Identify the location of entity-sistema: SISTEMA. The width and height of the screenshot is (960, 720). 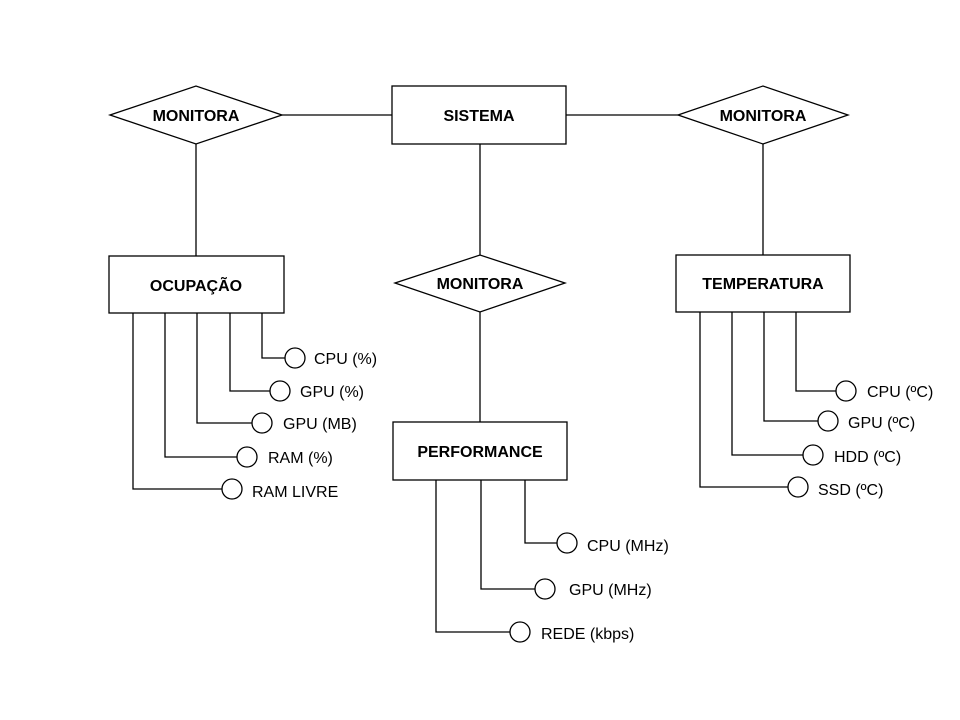
(479, 115).